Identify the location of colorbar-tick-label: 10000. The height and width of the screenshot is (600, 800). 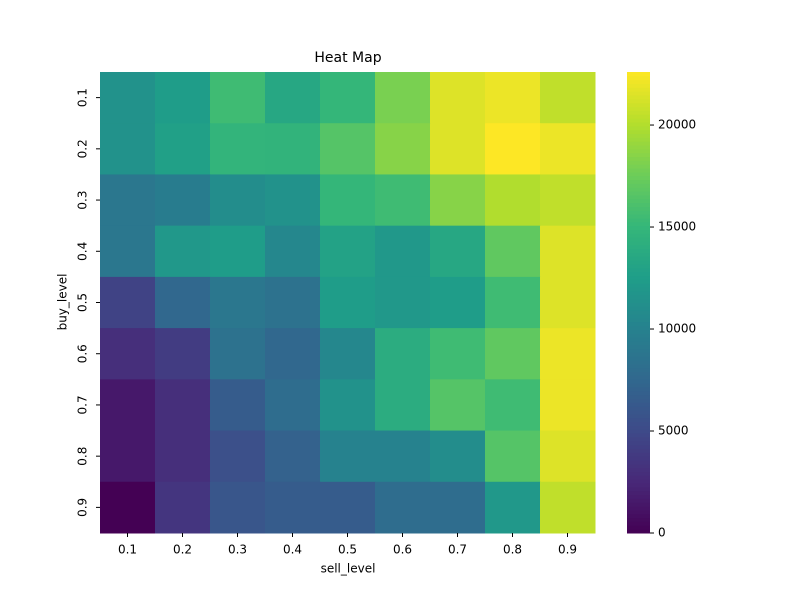
(677, 329).